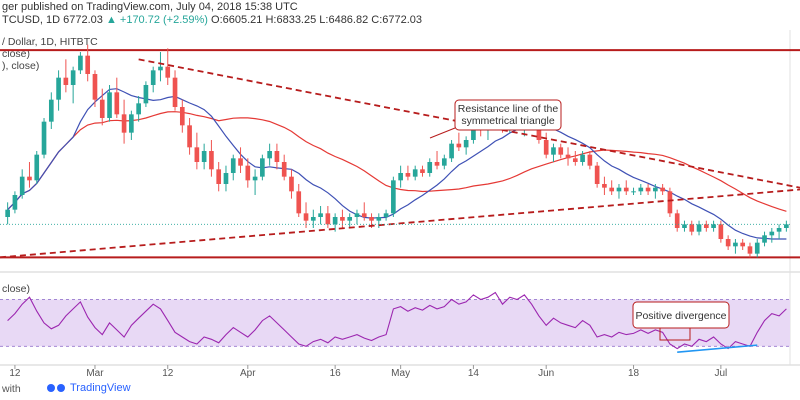 Image resolution: width=800 pixels, height=400 pixels. Describe the element at coordinates (248, 373) in the screenshot. I see `x-tick-label: Apr` at that location.